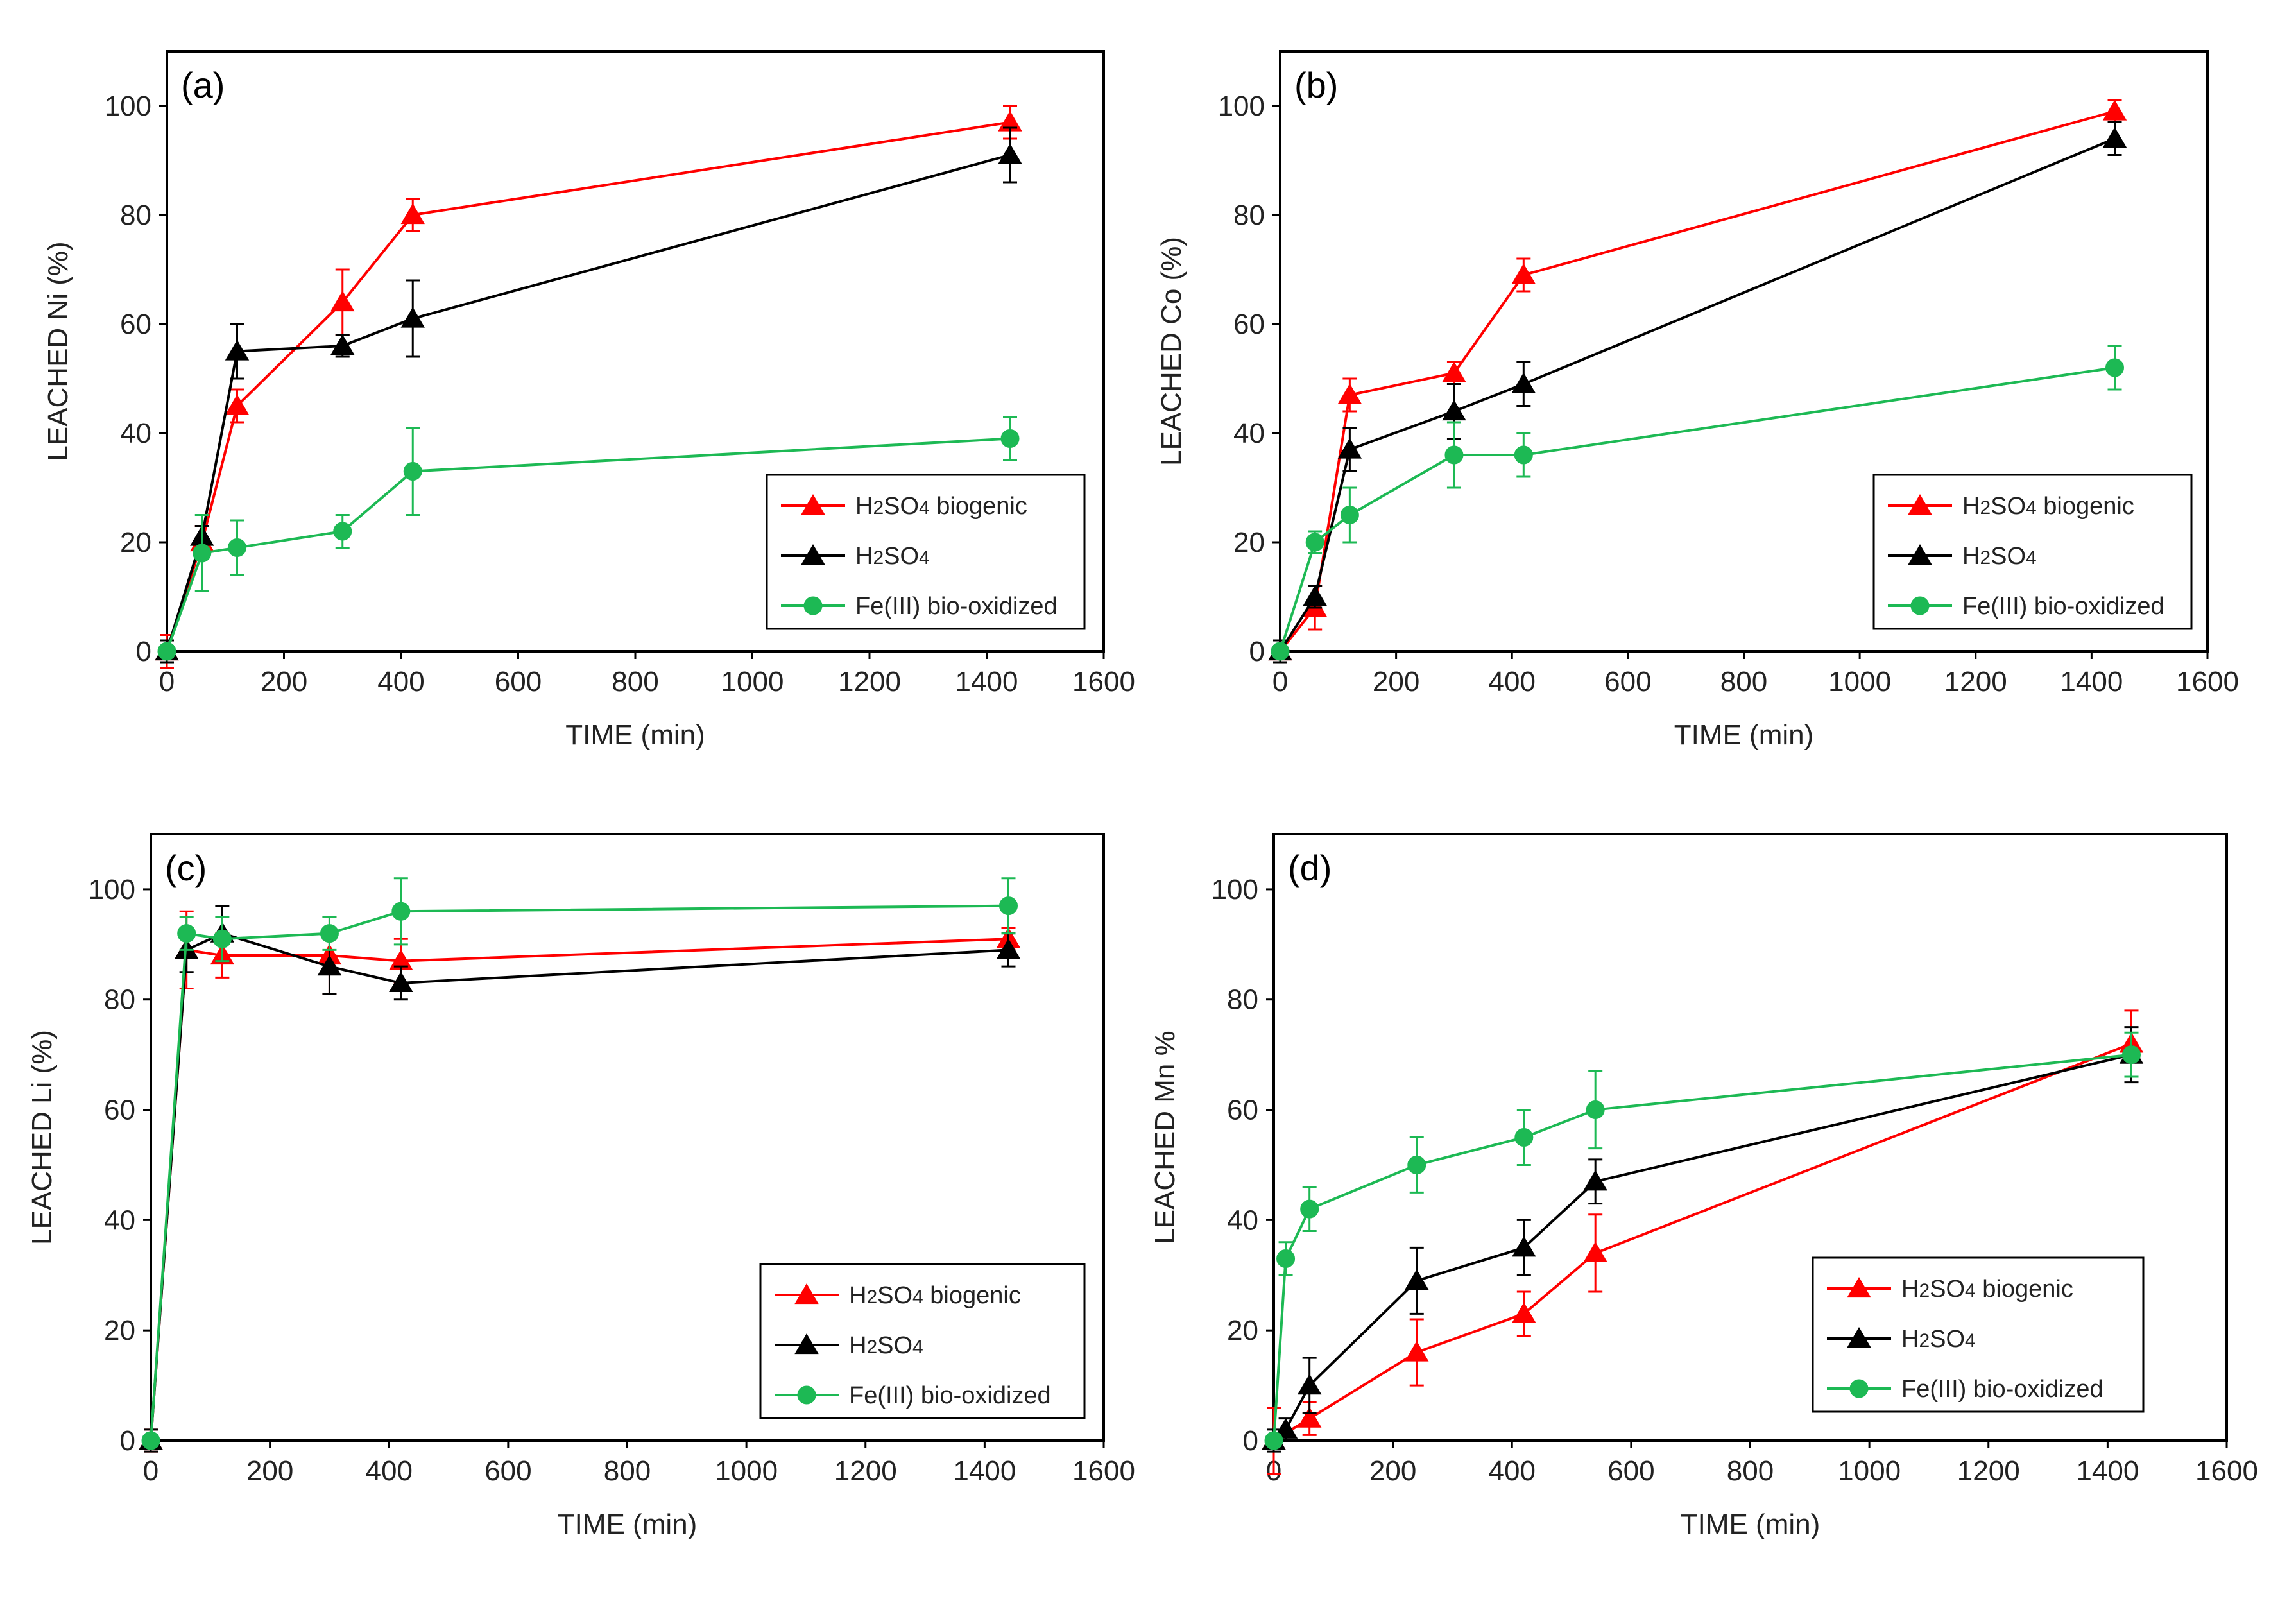 The image size is (2296, 1610). I want to click on panel-label: (d), so click(1310, 868).